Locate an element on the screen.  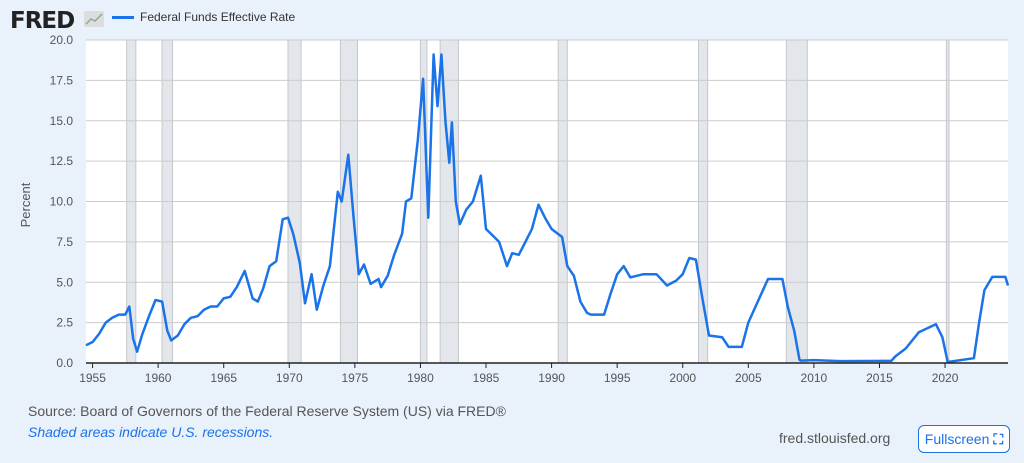
x-tick-label: 1955 is located at coordinates (92, 378).